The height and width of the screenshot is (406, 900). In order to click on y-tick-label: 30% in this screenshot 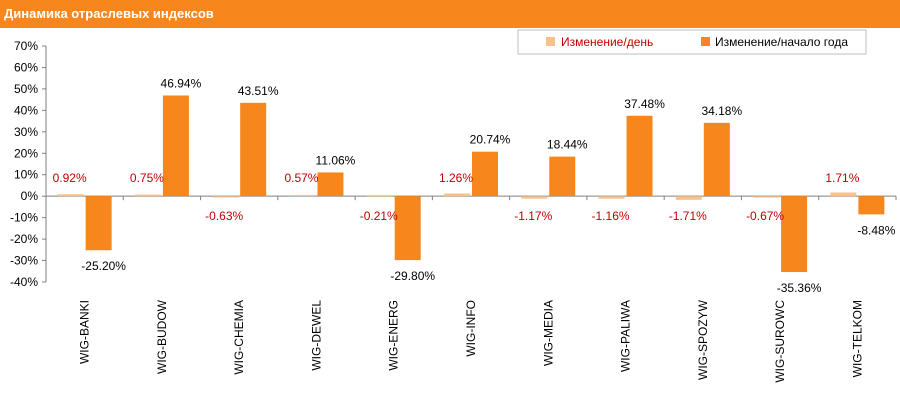, I will do `click(26, 132)`.